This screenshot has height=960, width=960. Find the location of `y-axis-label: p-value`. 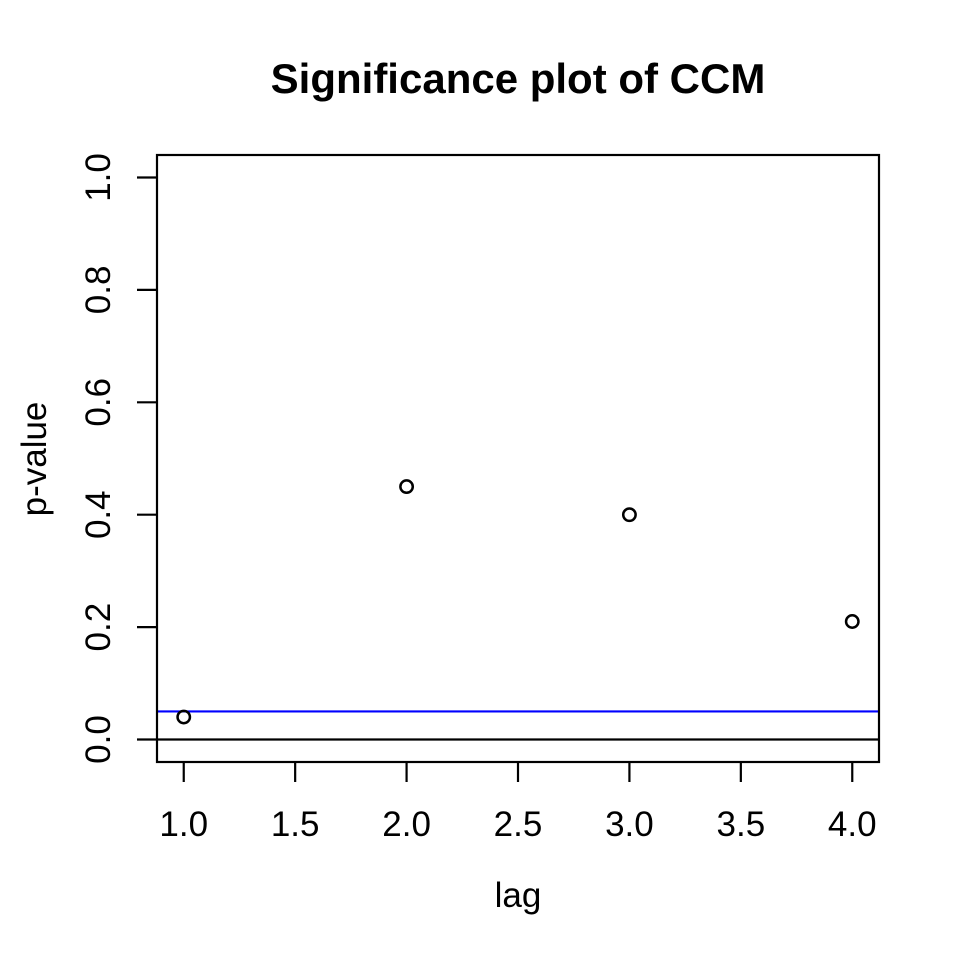

y-axis-label: p-value is located at coordinates (34, 459).